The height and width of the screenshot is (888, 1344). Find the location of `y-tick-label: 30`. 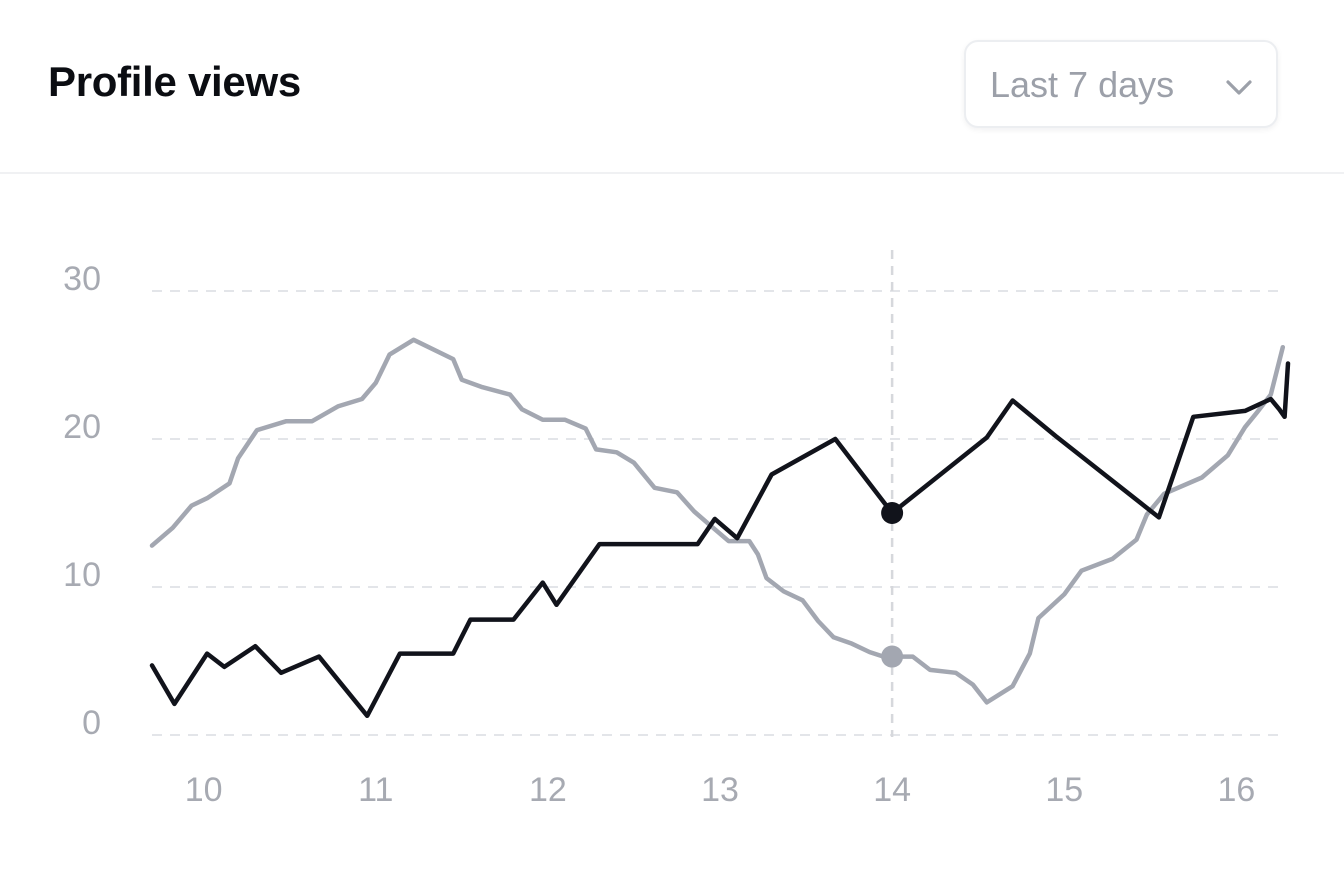

y-tick-label: 30 is located at coordinates (82, 279).